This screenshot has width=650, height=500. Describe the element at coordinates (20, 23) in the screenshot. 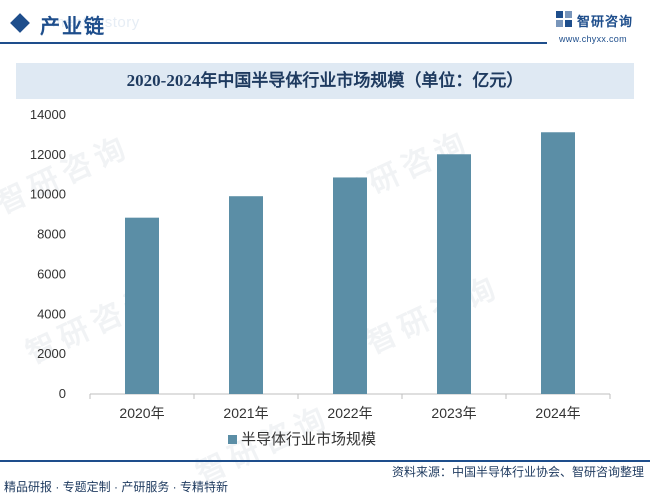

I see `diamond-icon` at that location.